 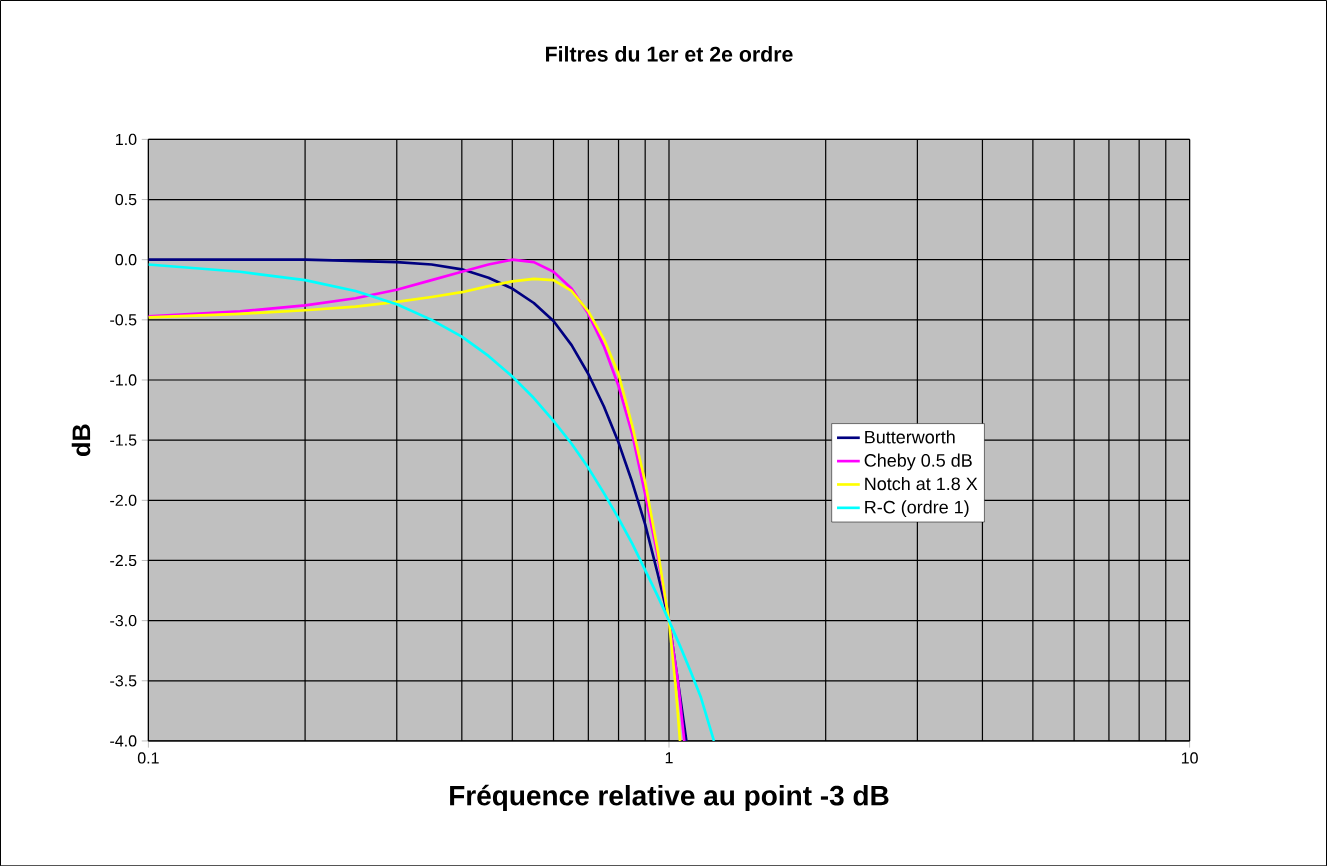 What do you see at coordinates (123, 741) in the screenshot?
I see `y-tick-label: -4.0` at bounding box center [123, 741].